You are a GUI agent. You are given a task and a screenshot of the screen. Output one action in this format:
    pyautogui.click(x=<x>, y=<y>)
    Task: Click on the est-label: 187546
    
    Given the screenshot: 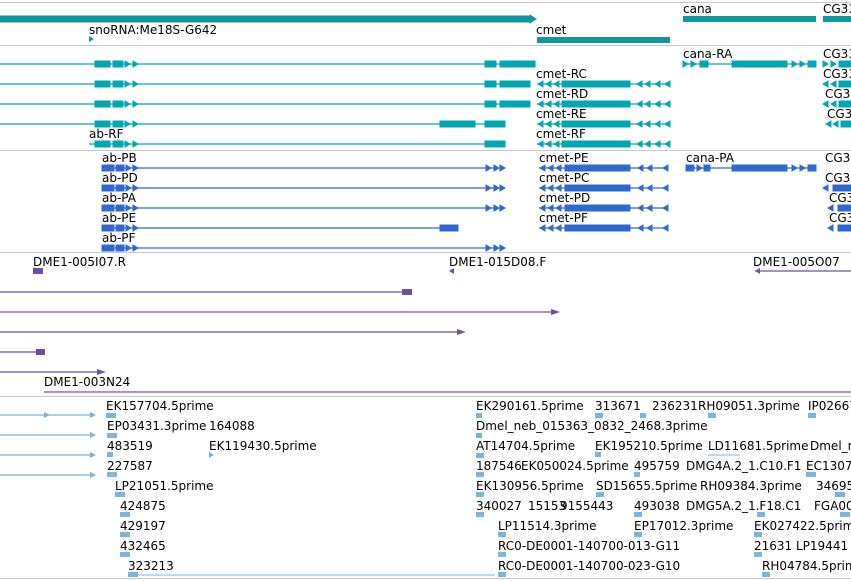 What is the action you would take?
    pyautogui.click(x=499, y=466)
    